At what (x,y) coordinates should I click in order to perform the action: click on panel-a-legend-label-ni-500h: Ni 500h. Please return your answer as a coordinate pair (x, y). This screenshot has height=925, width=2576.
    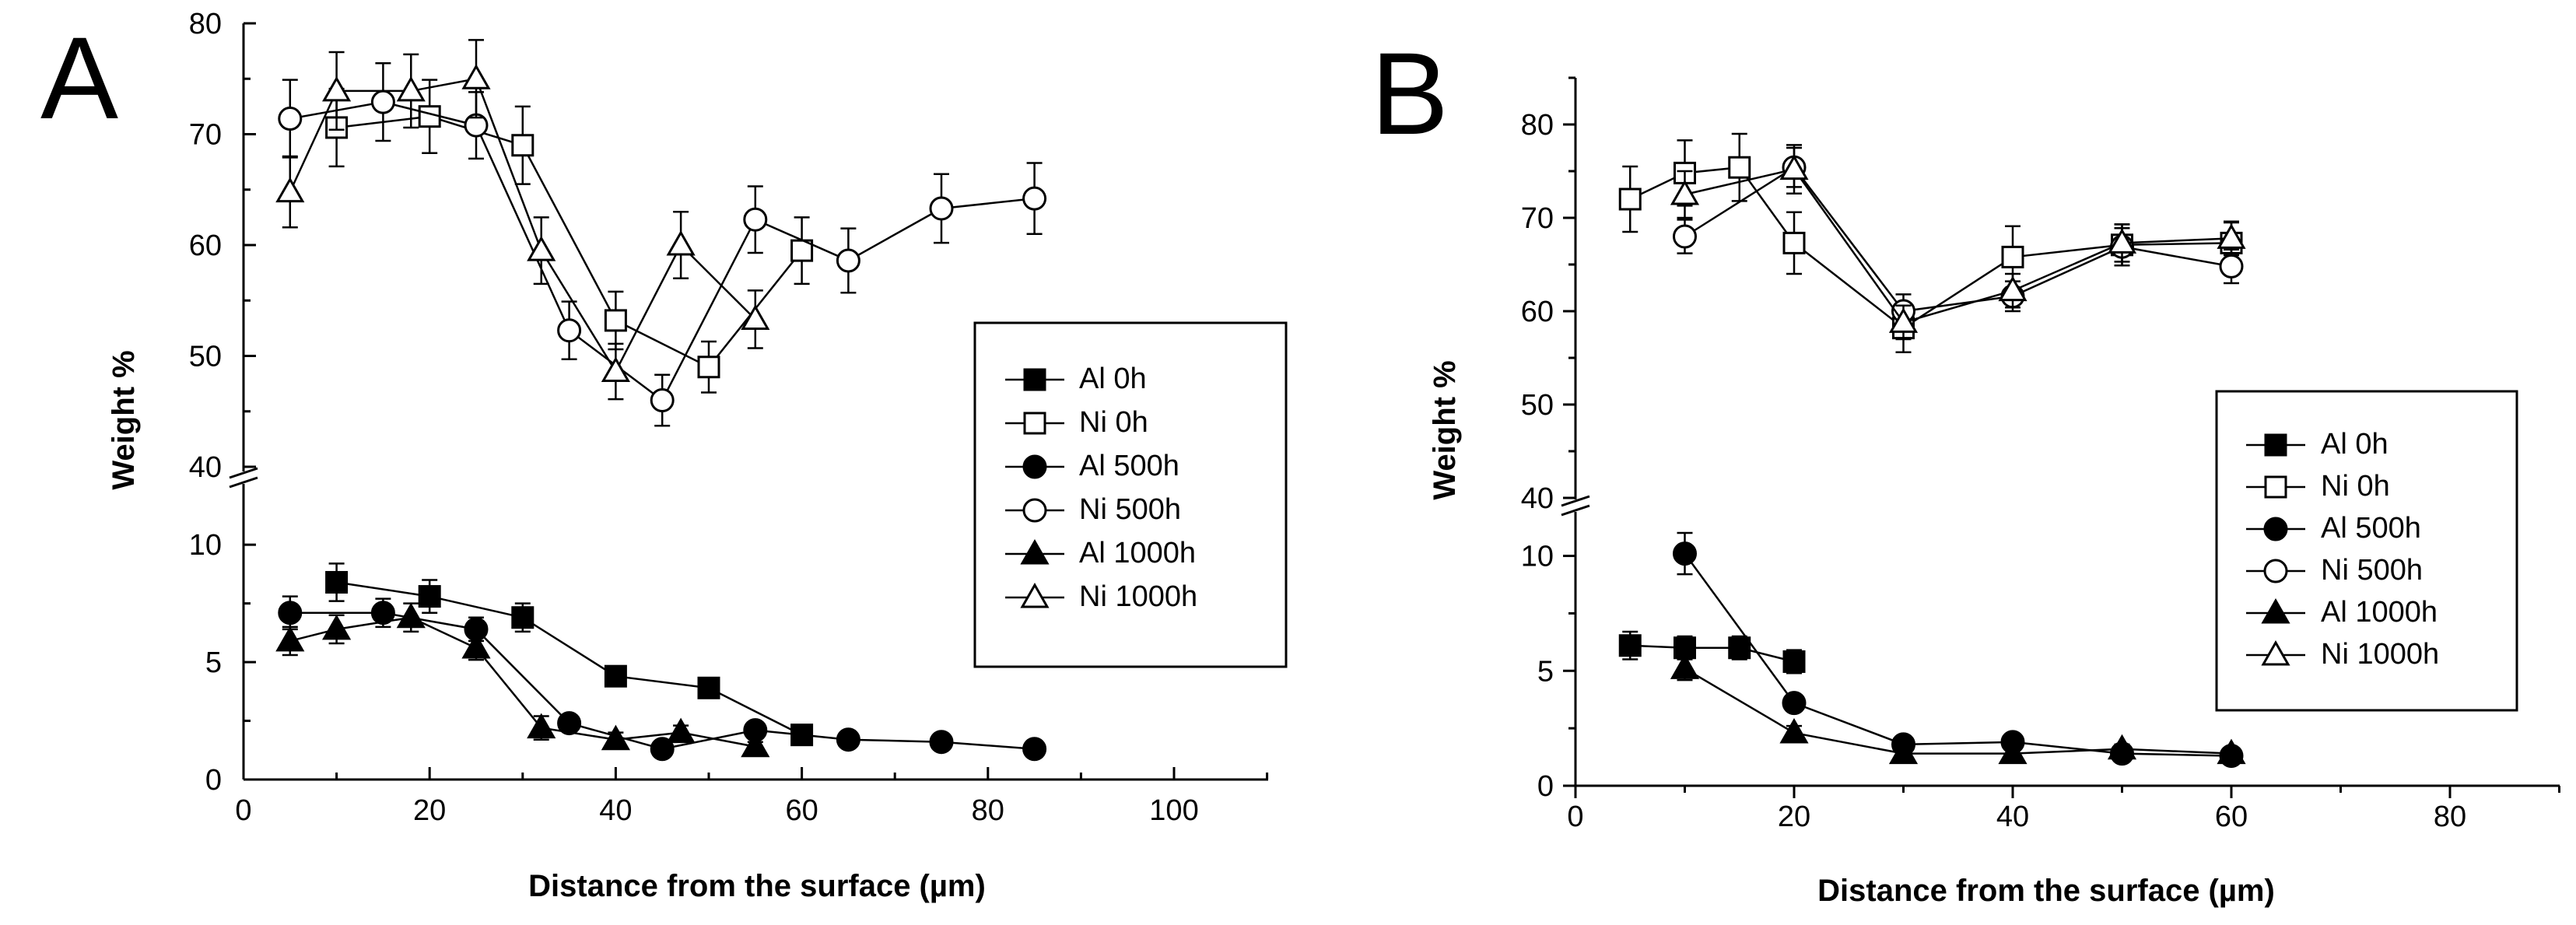
    Looking at the image, I should click on (1130, 509).